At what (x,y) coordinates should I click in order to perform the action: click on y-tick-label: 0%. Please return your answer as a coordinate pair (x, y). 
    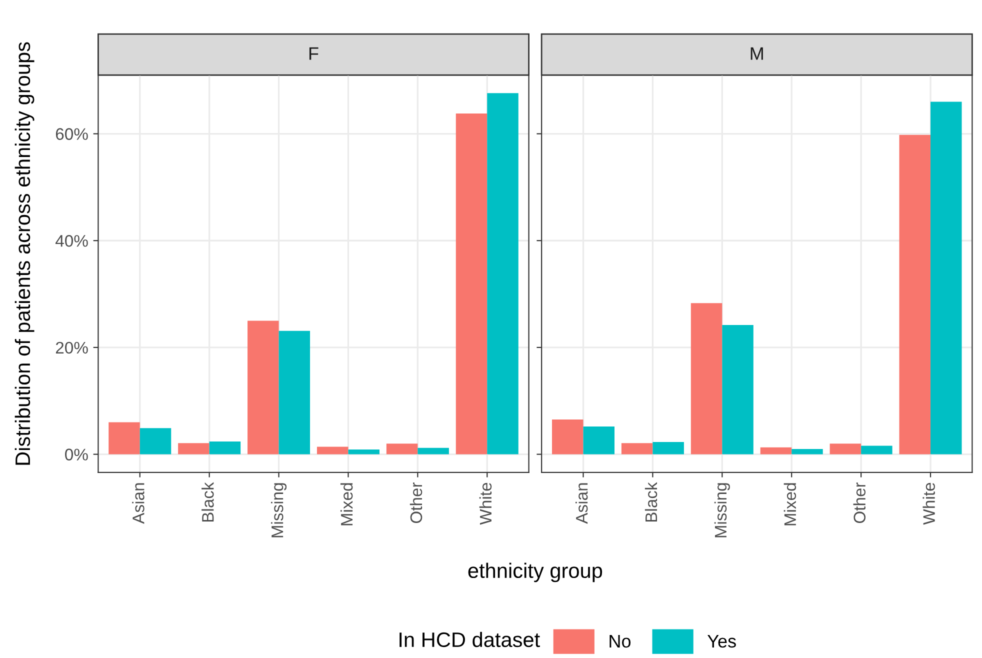
    Looking at the image, I should click on (76, 454).